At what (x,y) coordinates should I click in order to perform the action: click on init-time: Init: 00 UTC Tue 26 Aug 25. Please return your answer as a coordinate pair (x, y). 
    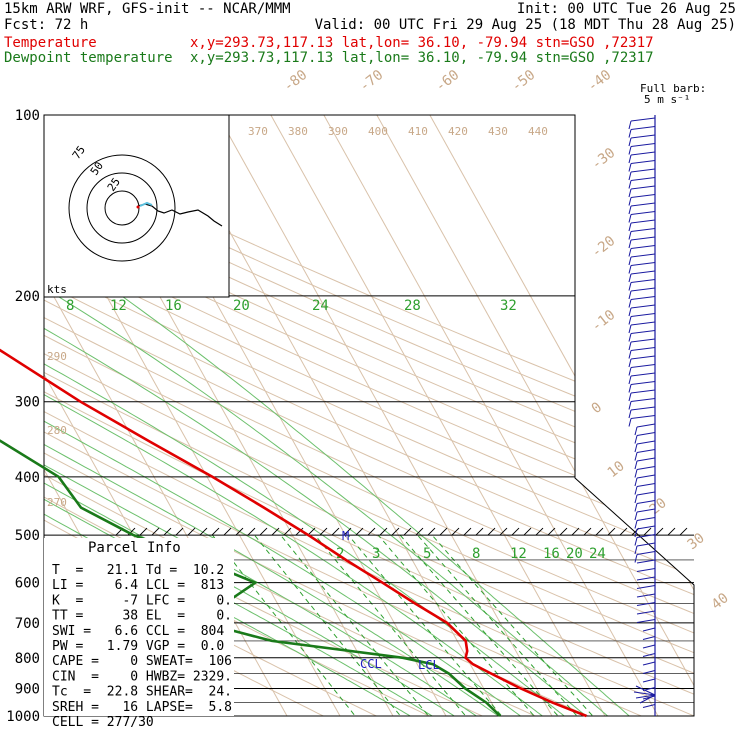
    Looking at the image, I should click on (626, 9).